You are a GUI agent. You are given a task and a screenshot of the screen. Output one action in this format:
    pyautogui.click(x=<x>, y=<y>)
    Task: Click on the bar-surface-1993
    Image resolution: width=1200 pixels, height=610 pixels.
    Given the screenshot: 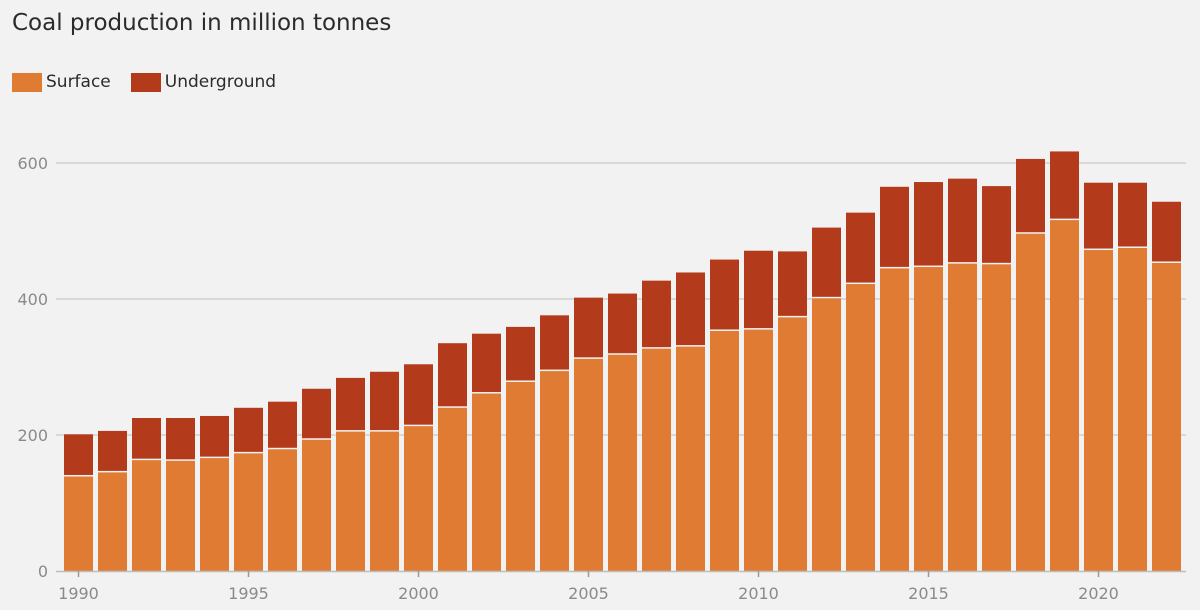 What is the action you would take?
    pyautogui.click(x=180, y=515)
    